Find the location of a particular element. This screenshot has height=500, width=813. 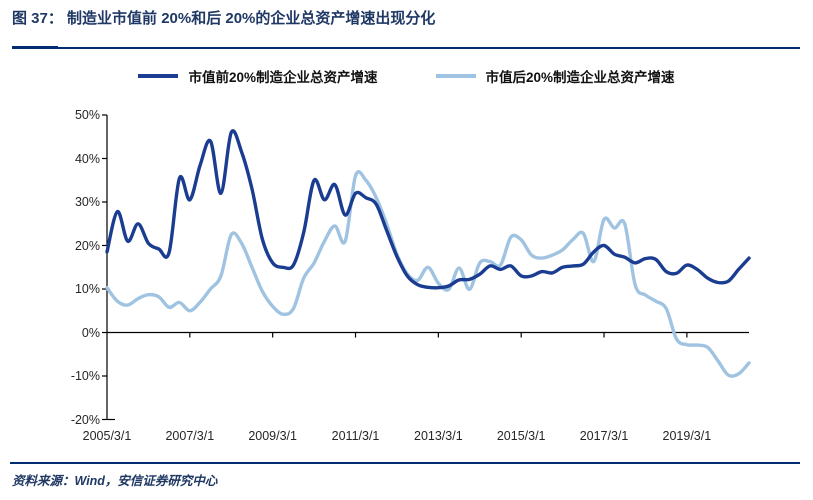

header-rule-thick is located at coordinates (35, 47).